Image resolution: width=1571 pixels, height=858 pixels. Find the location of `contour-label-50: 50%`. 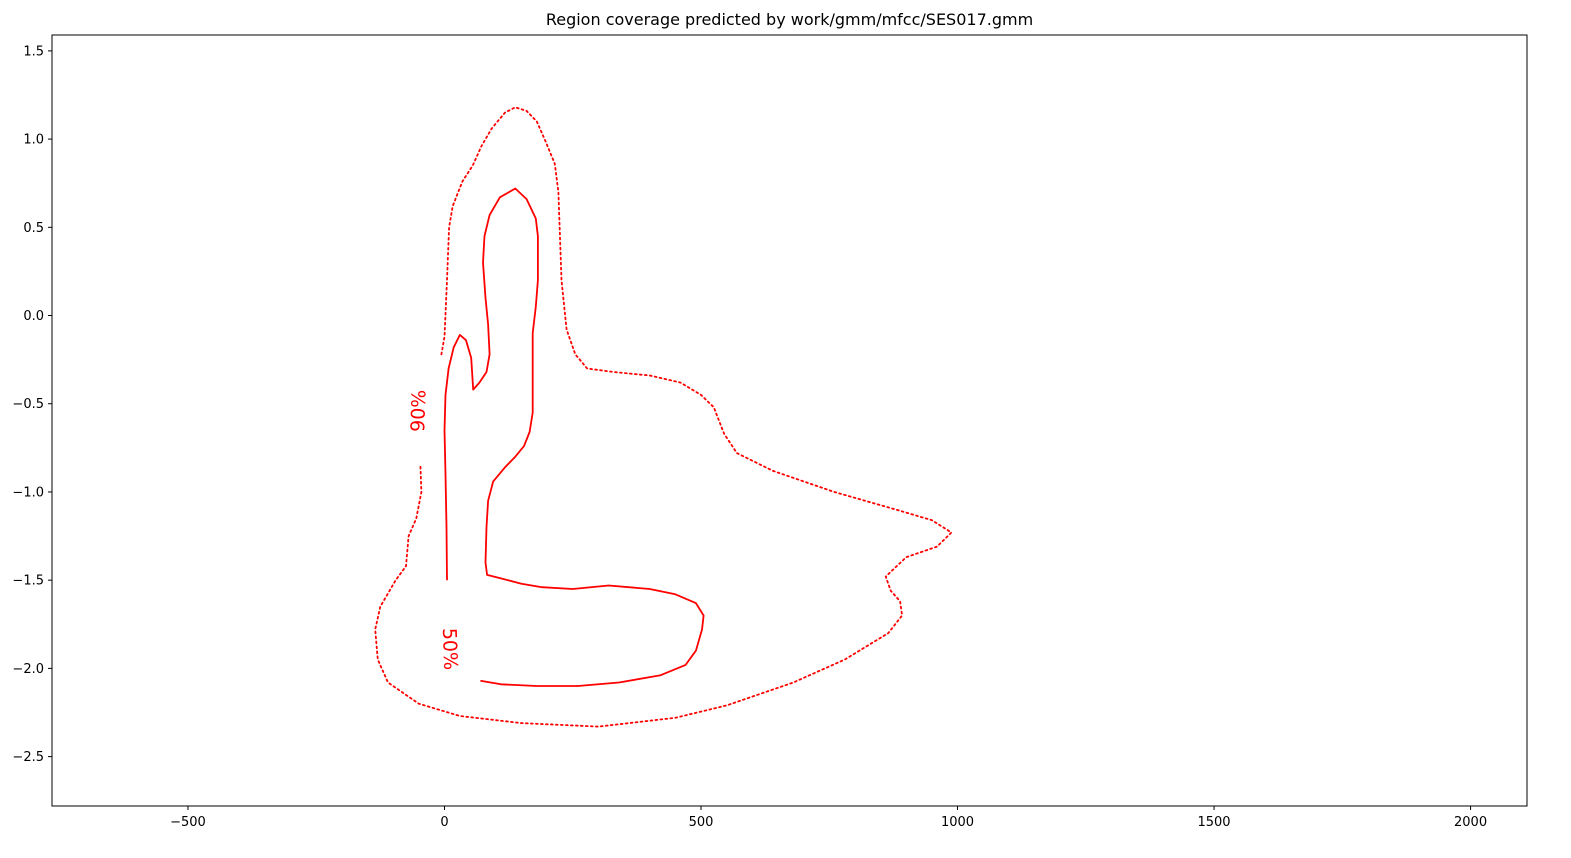

contour-label-50: 50% is located at coordinates (449, 648).